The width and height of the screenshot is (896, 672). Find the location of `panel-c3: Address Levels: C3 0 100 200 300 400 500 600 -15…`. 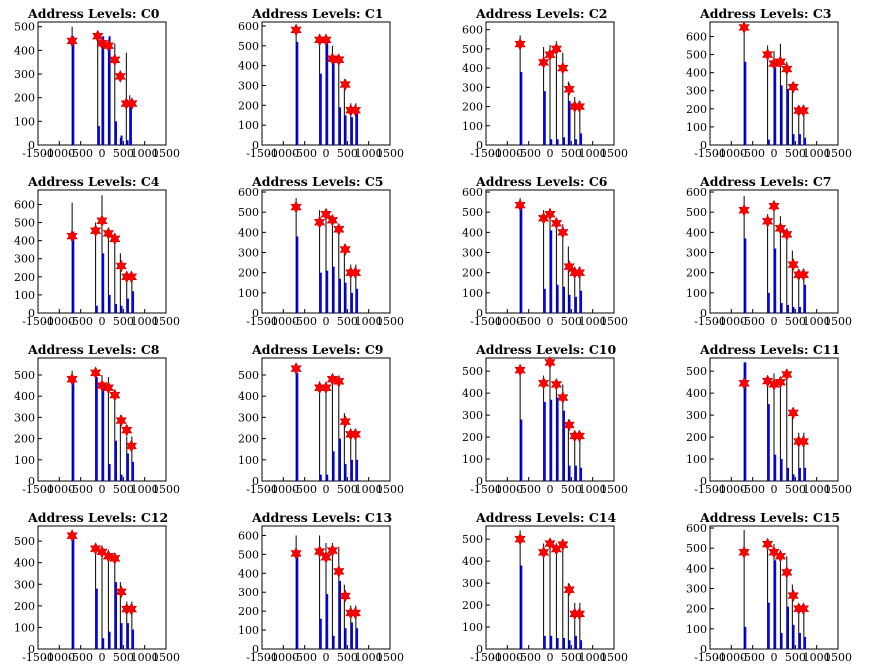

panel-c3: Address Levels: C3 0 100 200 300 400 500 600 -15… is located at coordinates (769, 83).